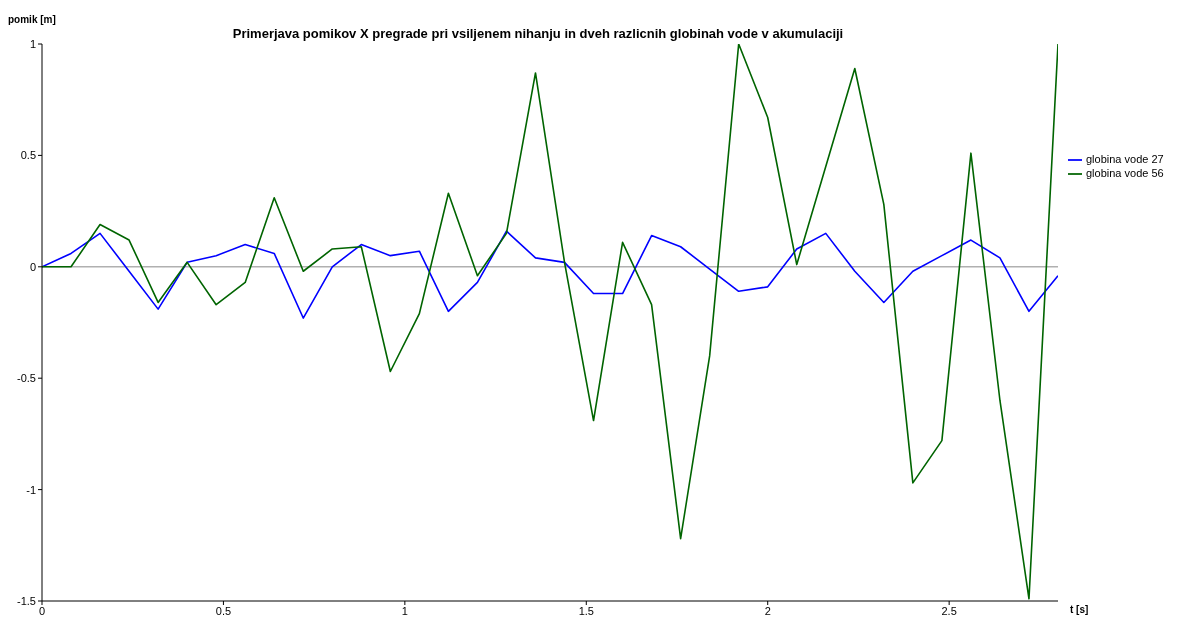 The image size is (1188, 625). I want to click on x-tick-label: 0, so click(42, 610).